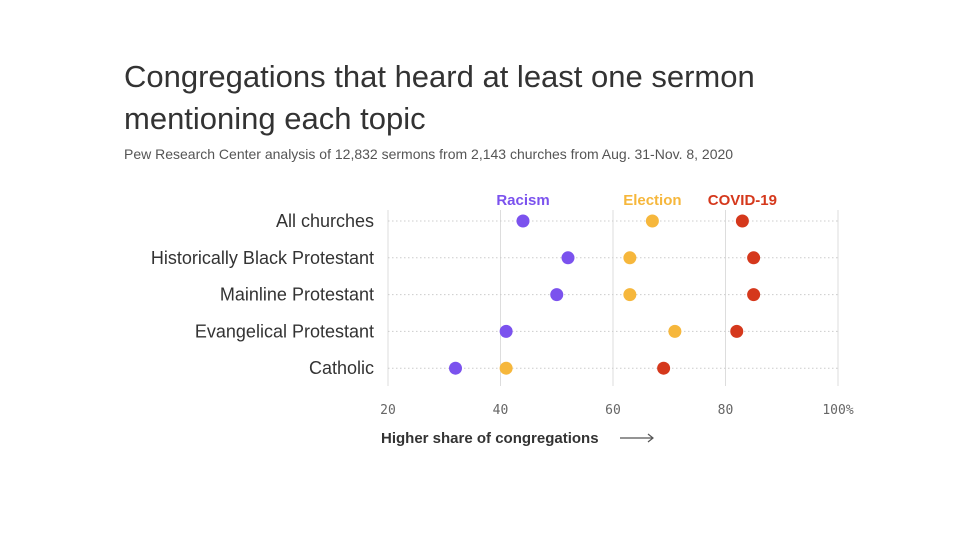 This screenshot has width=980, height=551. I want to click on x-axis-ticks: 20 40 60 80 100%, so click(617, 410).